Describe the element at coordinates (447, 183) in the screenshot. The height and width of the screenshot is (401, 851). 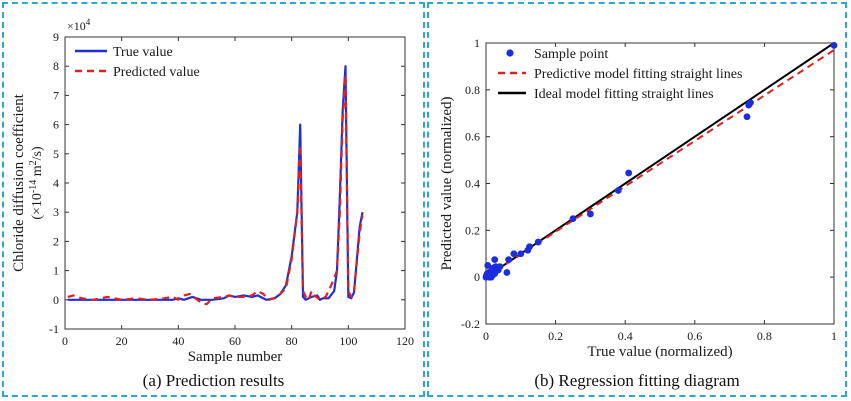
I see `y-axis-label-b: Predicted value (normalized)` at that location.